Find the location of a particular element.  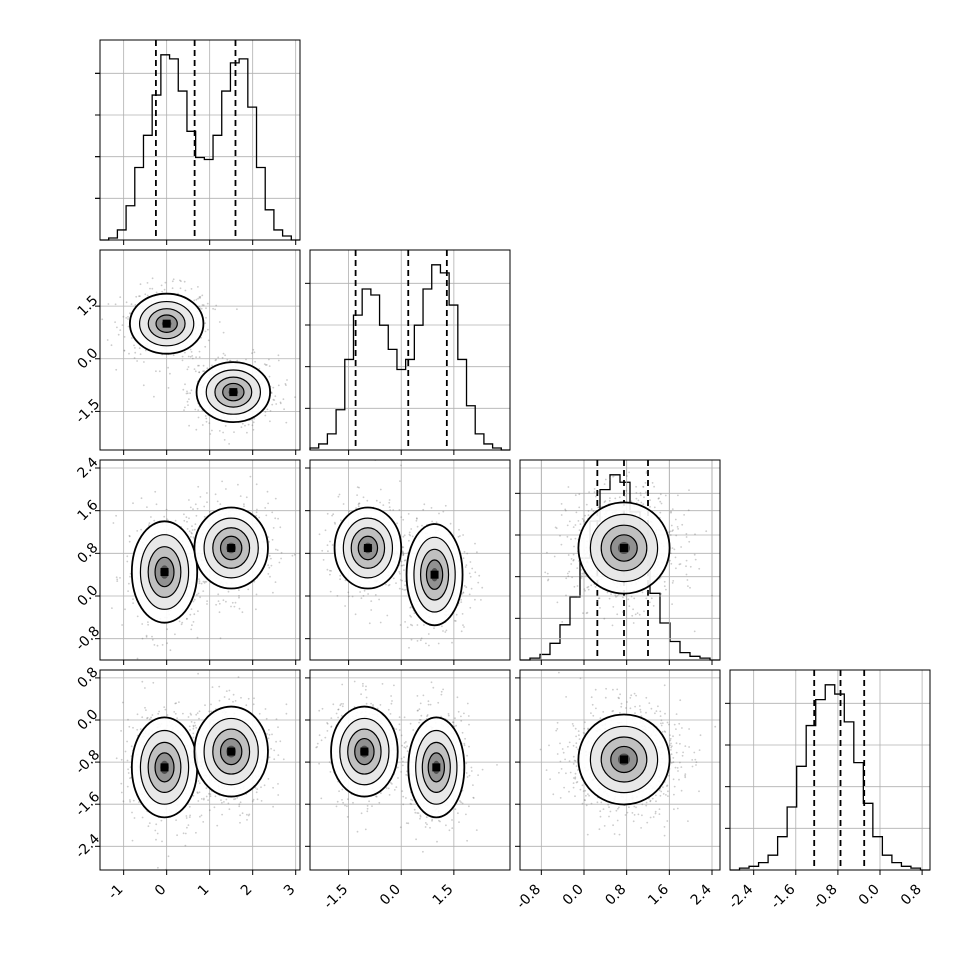

joint-1-0-content is located at coordinates (200, 350).